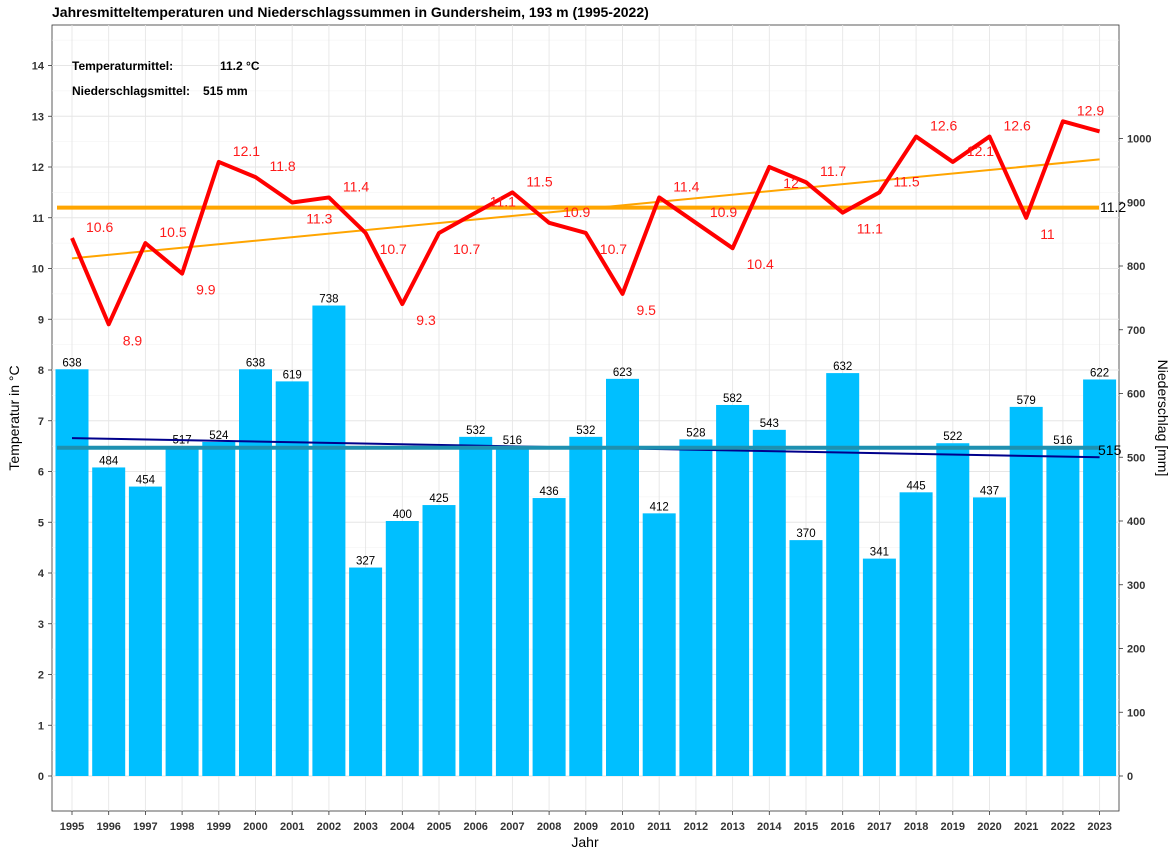  Describe the element at coordinates (953, 609) in the screenshot. I see `precipitation-bar-2019` at that location.